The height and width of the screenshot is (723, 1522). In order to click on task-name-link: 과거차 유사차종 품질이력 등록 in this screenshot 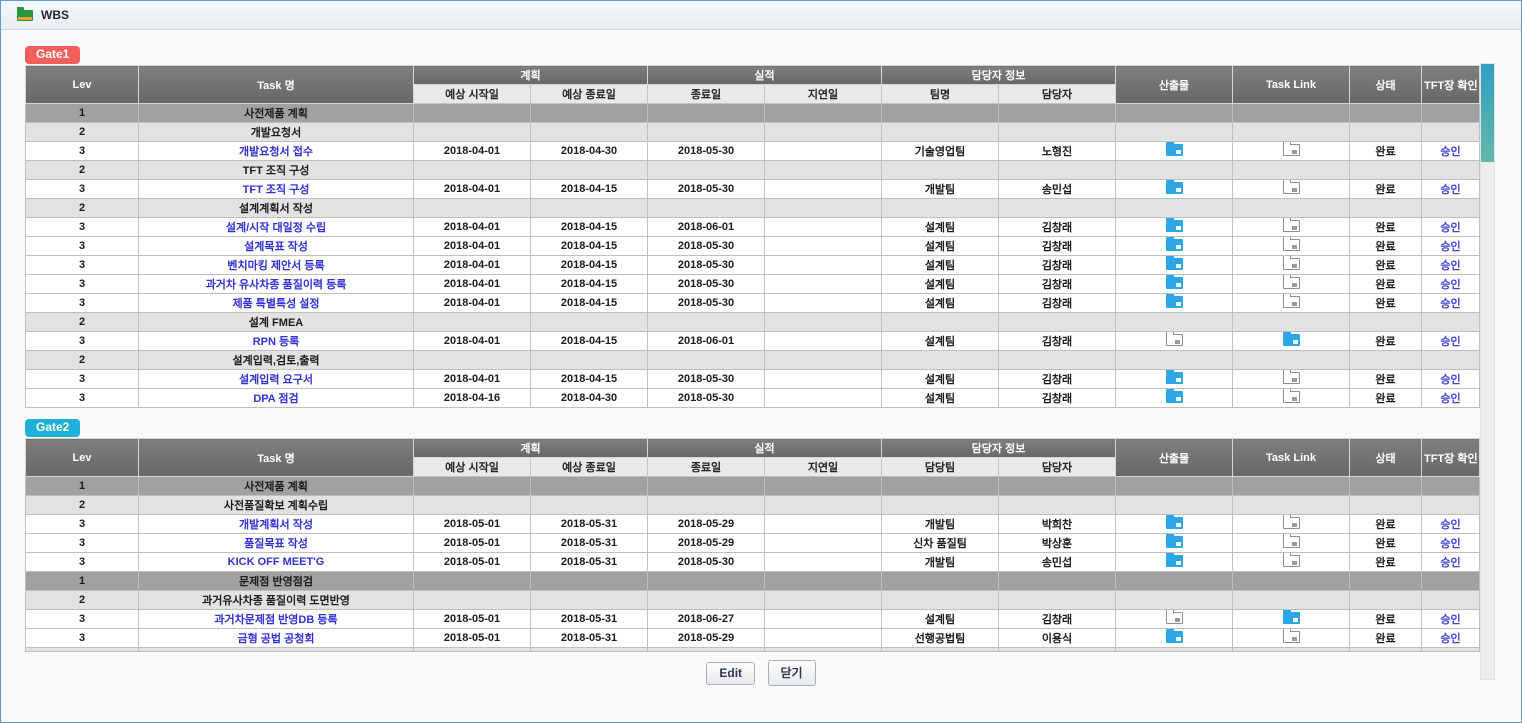, I will do `click(276, 285)`.